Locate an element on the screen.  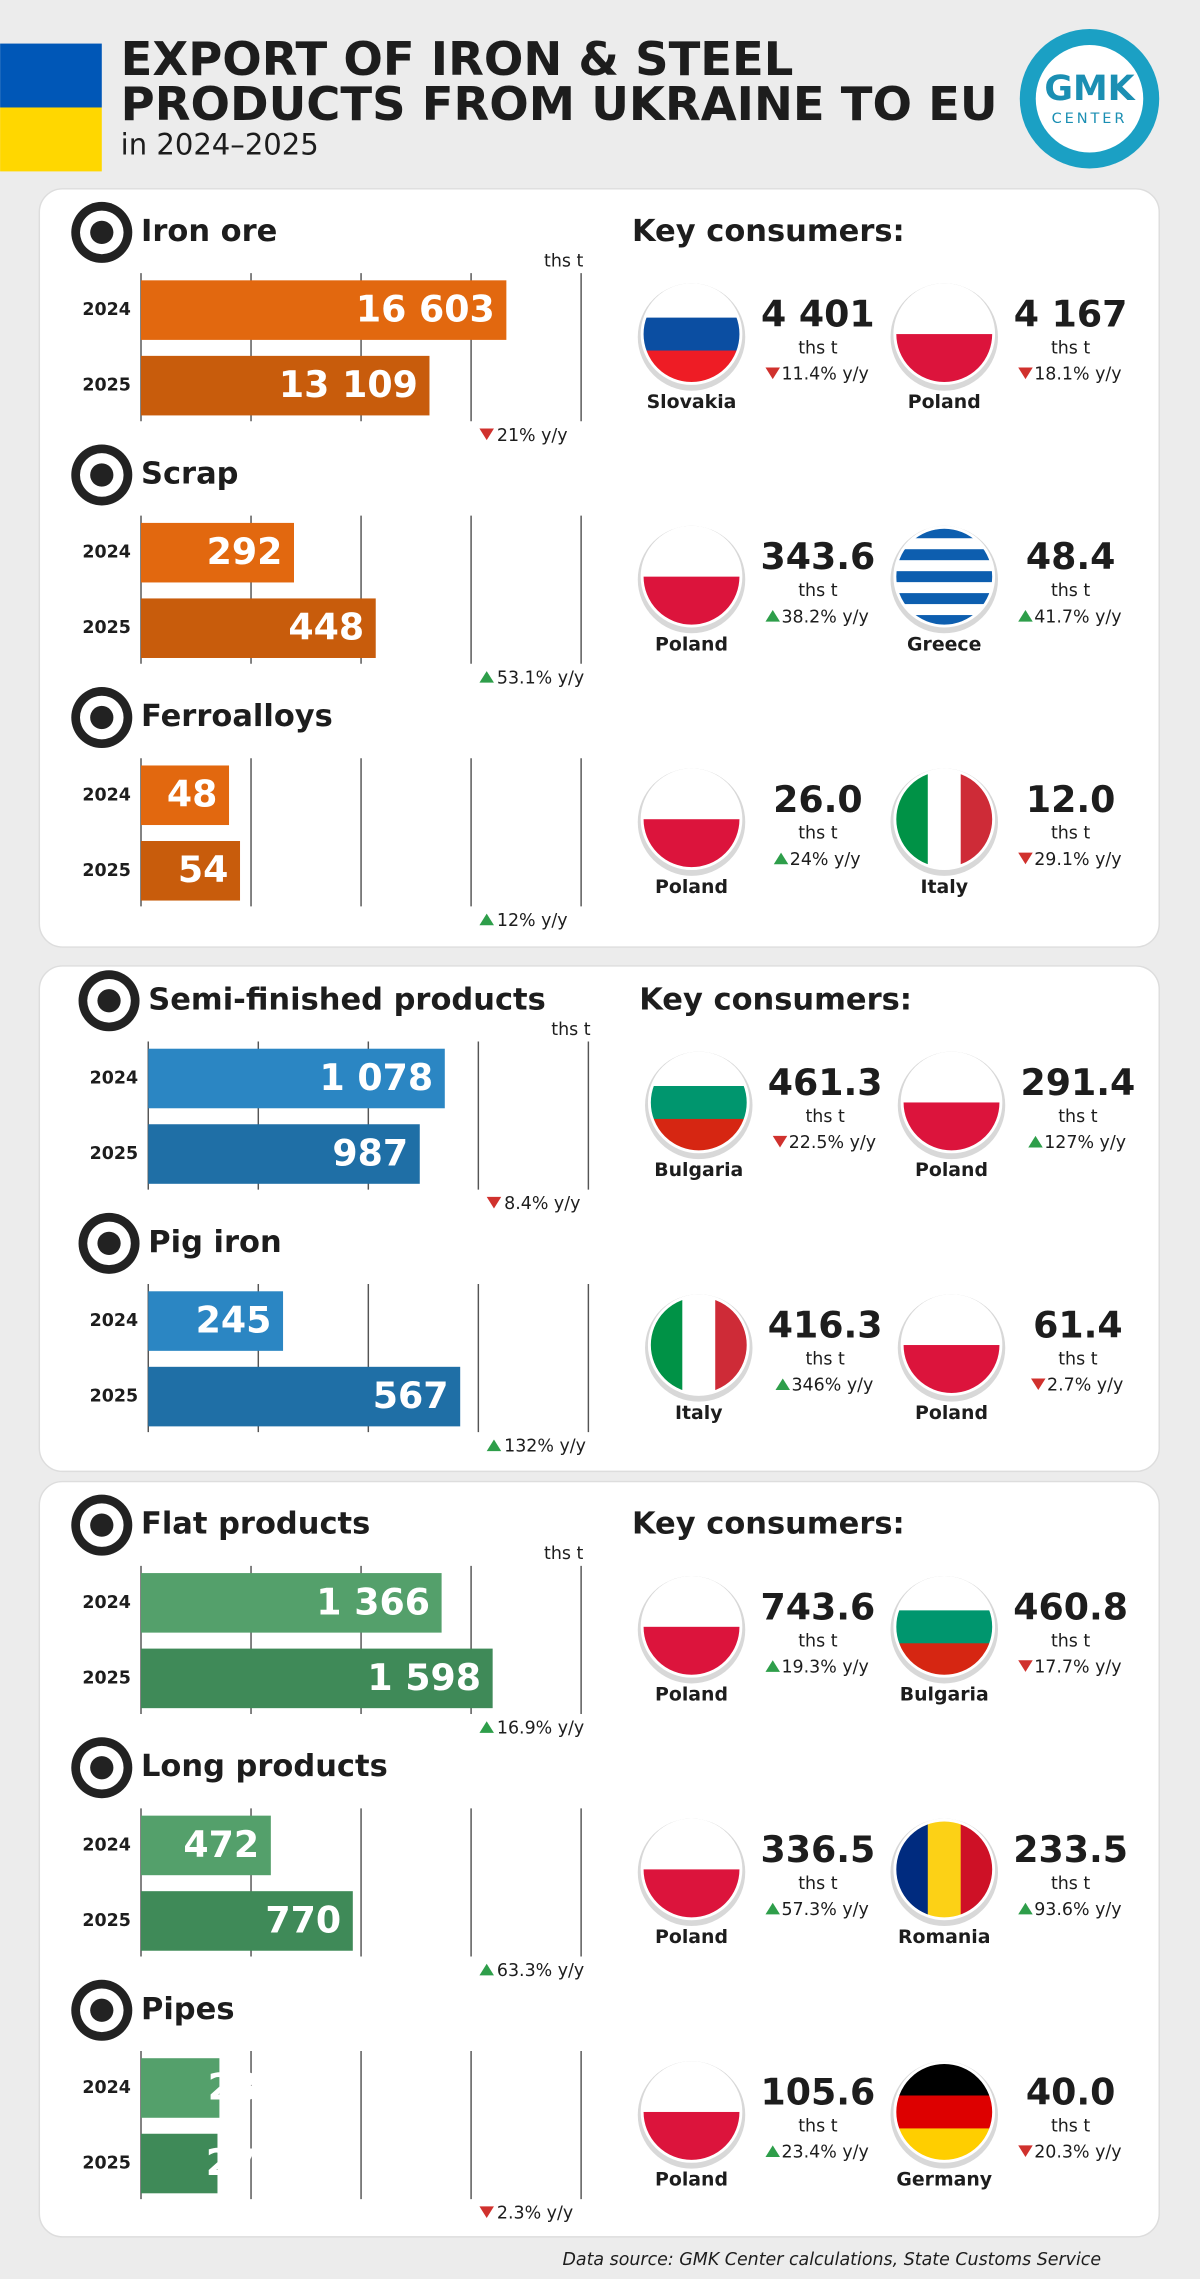
bar-value-label: 13 109 is located at coordinates (348, 384).